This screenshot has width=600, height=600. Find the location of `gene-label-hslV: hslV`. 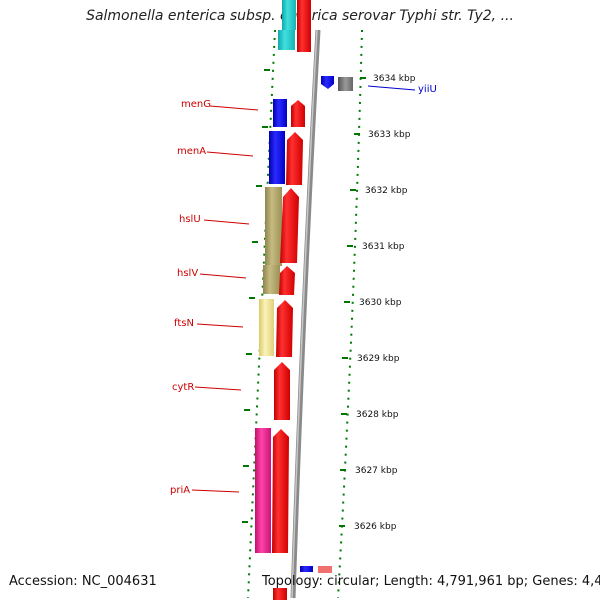

gene-label-hslV: hslV is located at coordinates (187, 273).